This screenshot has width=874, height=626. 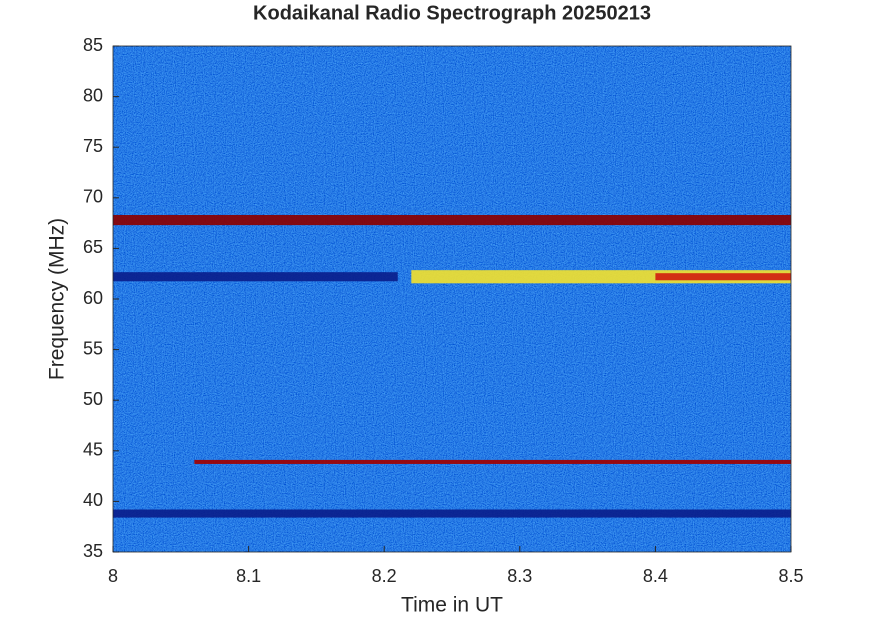 What do you see at coordinates (384, 576) in the screenshot?
I see `x-tick-label: 8.2` at bounding box center [384, 576].